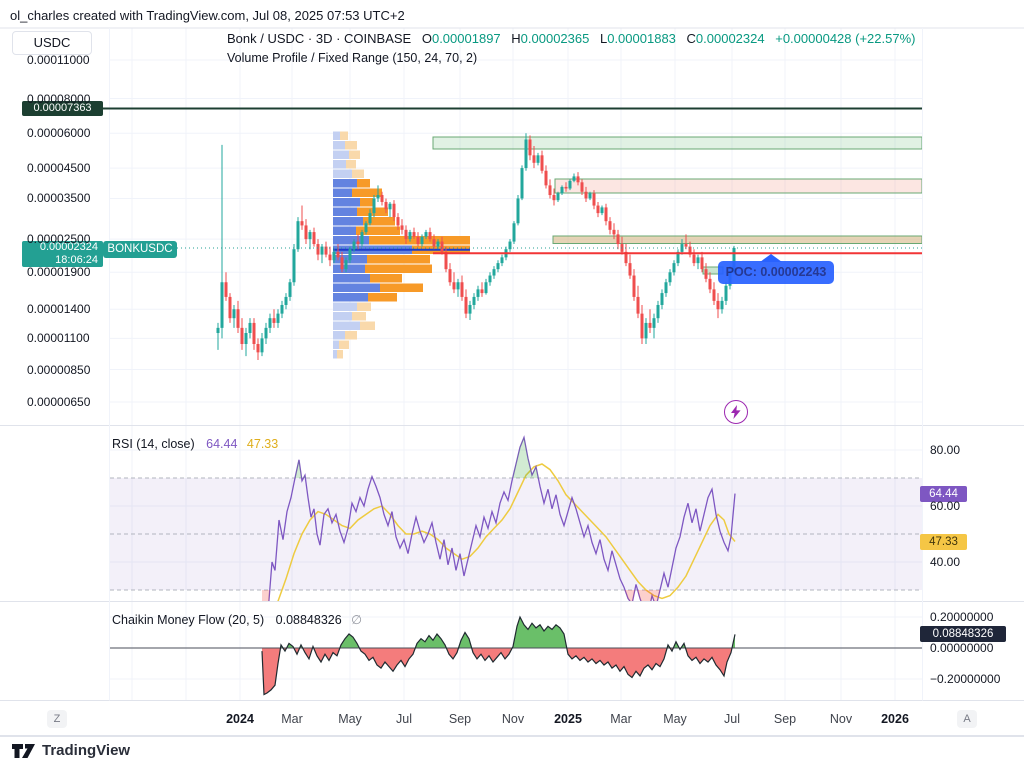 The width and height of the screenshot is (1024, 766). Describe the element at coordinates (945, 450) in the screenshot. I see `rsi-axis-label: 80.00` at that location.